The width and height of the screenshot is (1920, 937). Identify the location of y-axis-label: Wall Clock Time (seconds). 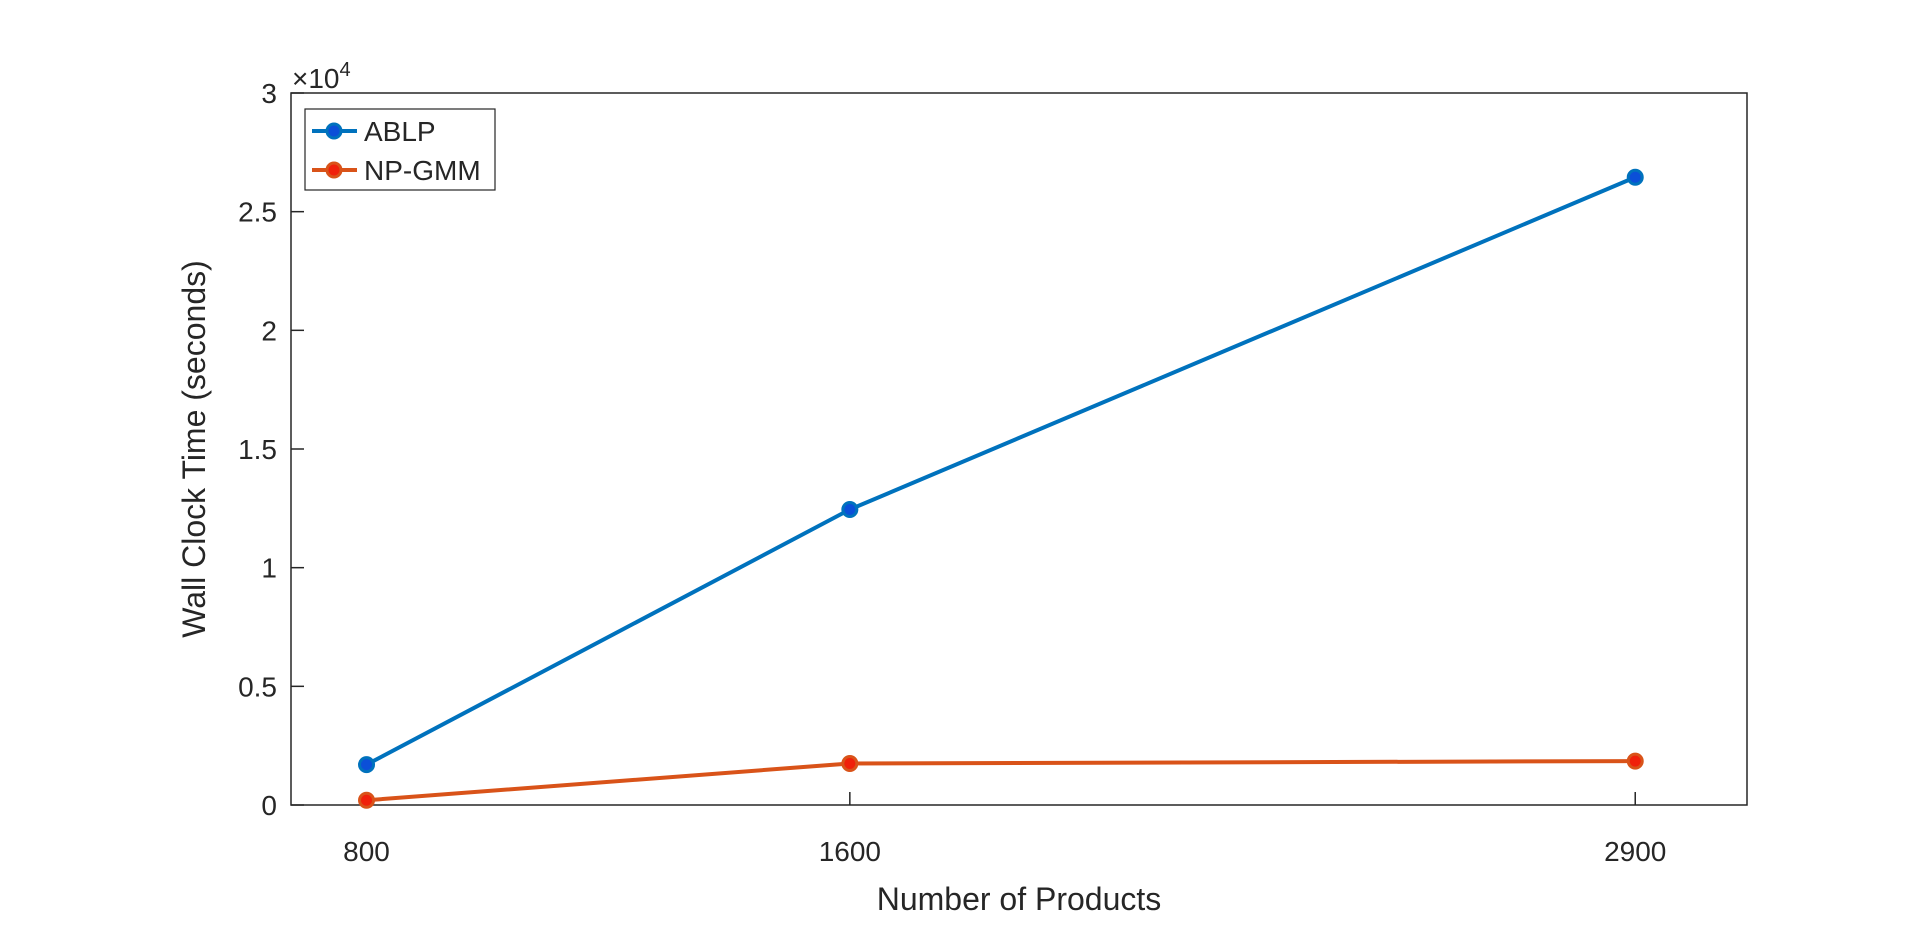
(194, 449).